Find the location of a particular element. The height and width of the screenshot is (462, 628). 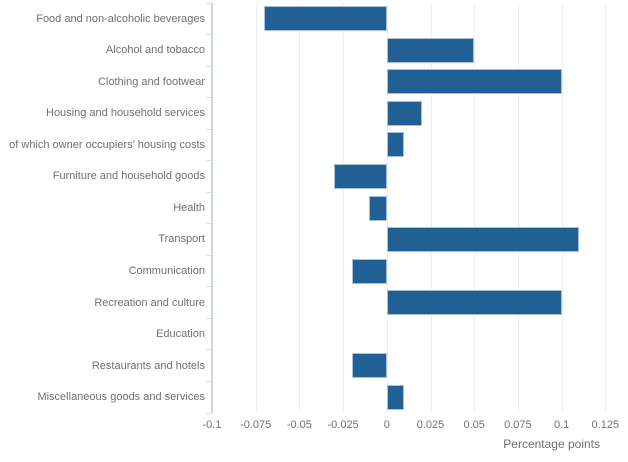

category-label: Miscellaneous goods and services is located at coordinates (121, 397).